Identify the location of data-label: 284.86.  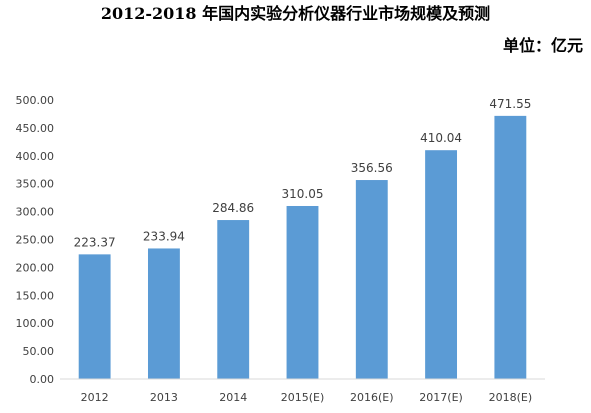
(233, 208).